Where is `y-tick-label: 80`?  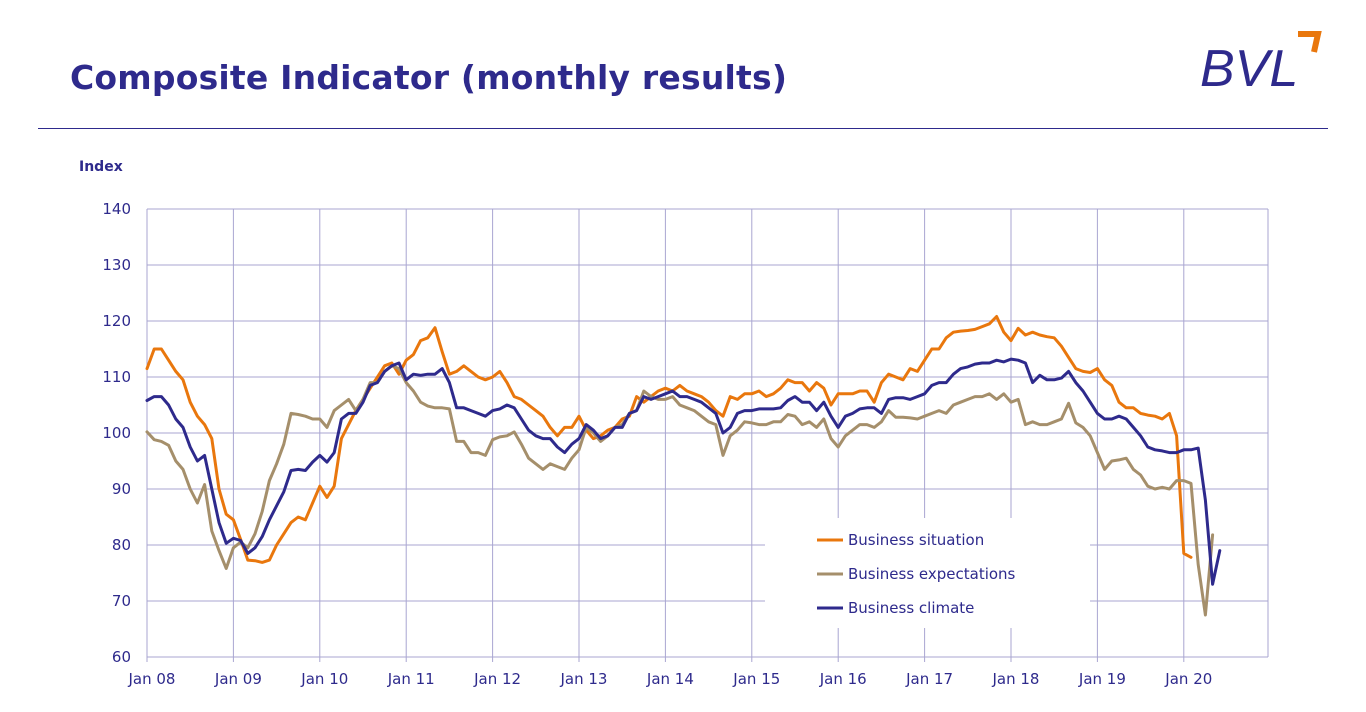
y-tick-label: 80 is located at coordinates (121, 545).